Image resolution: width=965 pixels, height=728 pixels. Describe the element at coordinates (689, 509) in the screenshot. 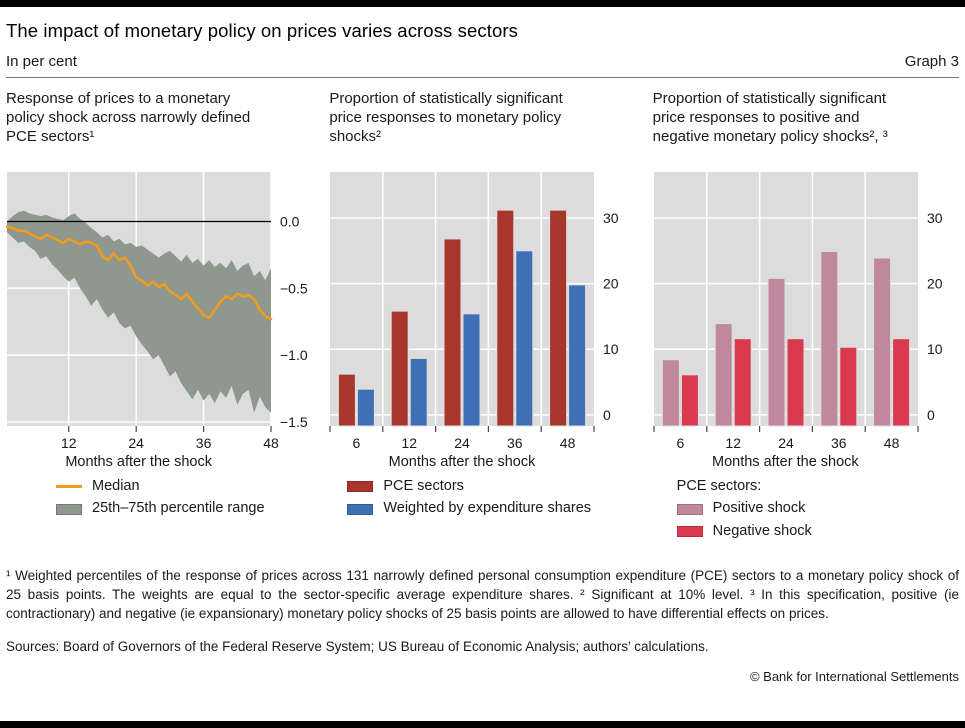

I see `positive-shock-swatch` at that location.